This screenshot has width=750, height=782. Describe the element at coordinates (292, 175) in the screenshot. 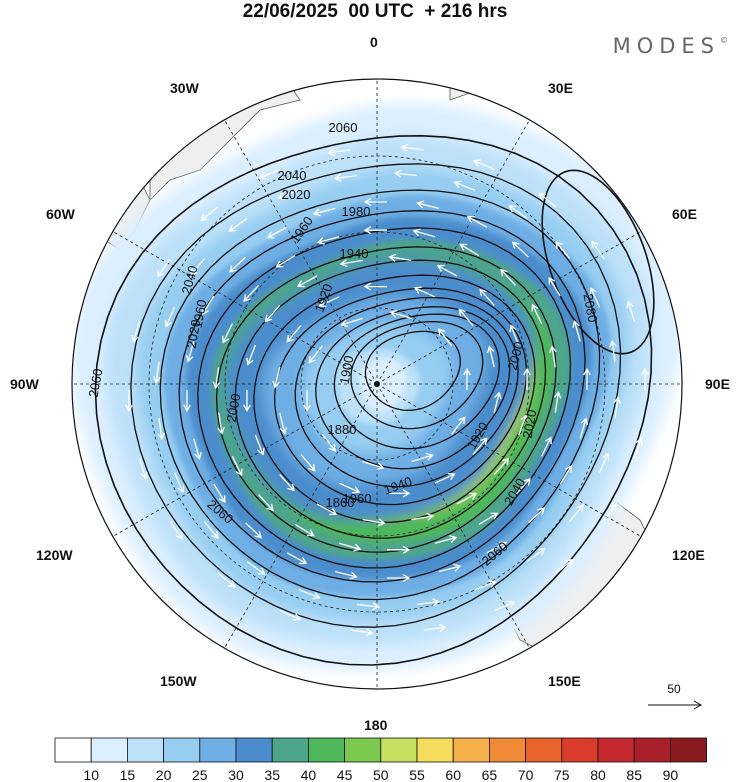

I see `contour-label: 2040` at that location.